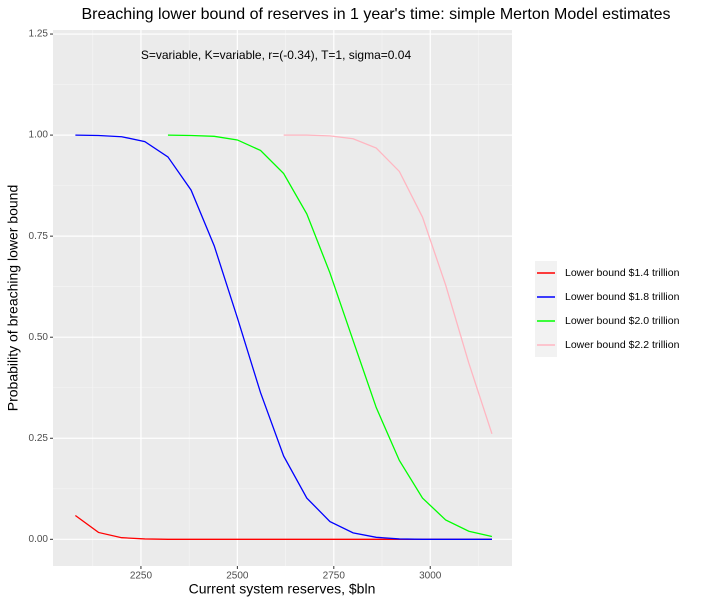 The image size is (708, 606). I want to click on x-tick-label: 2250, so click(141, 576).